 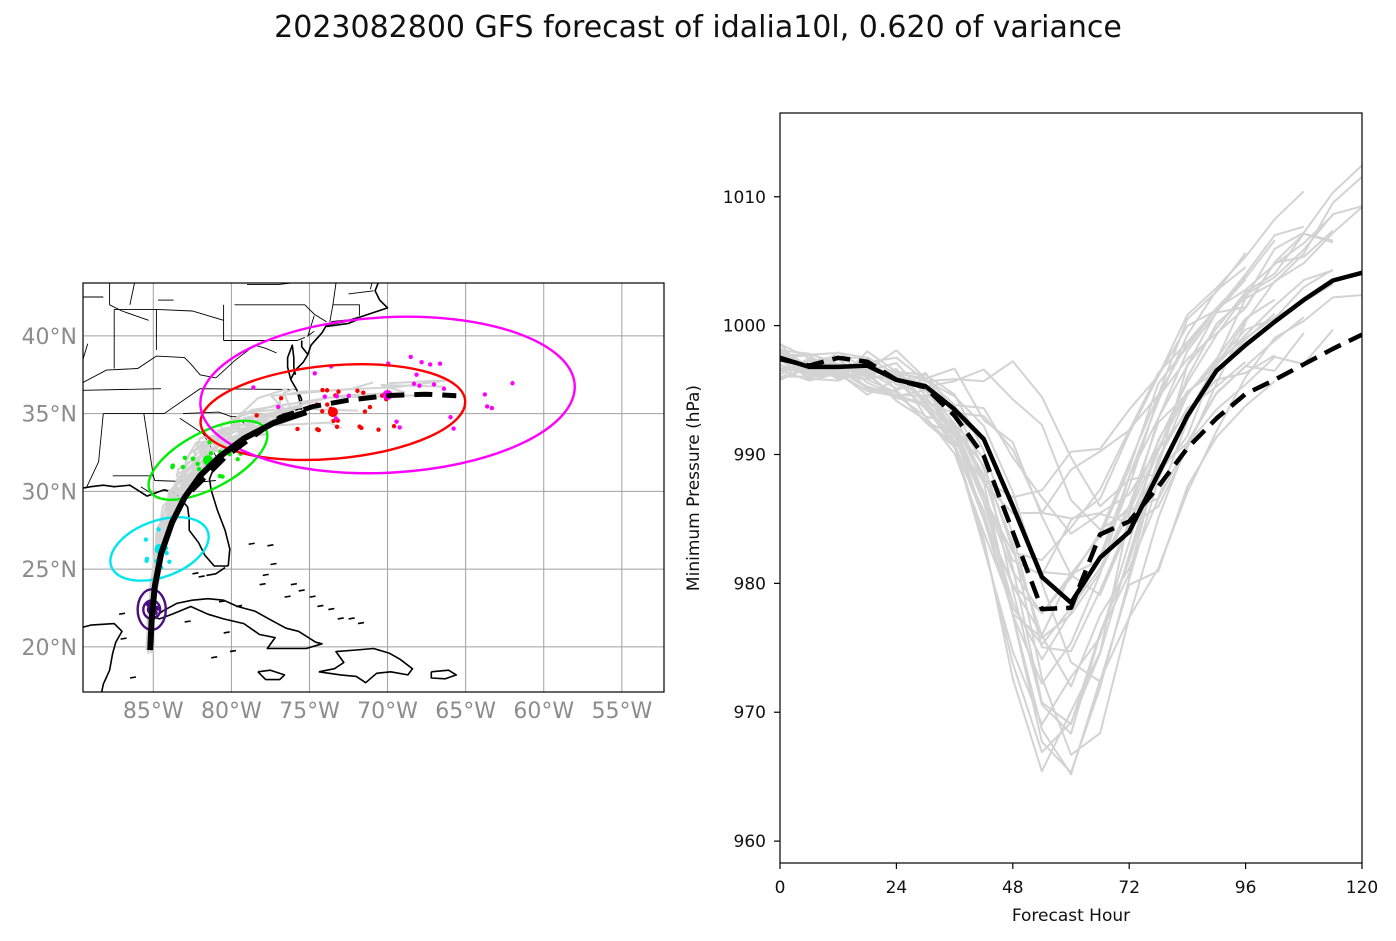 I want to click on y-tick-label: 1010, so click(x=744, y=198).